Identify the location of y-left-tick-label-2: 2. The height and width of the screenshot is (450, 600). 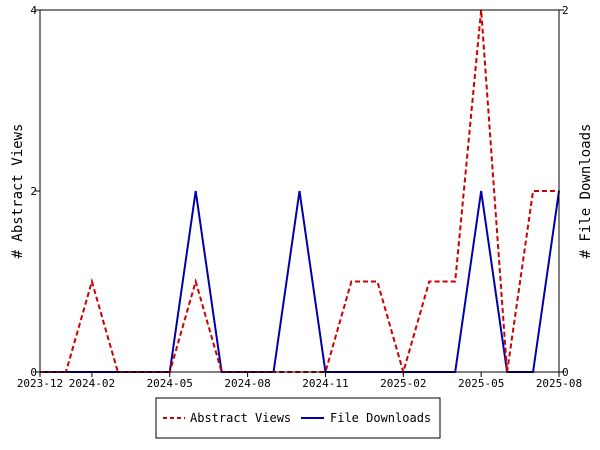
(33, 191).